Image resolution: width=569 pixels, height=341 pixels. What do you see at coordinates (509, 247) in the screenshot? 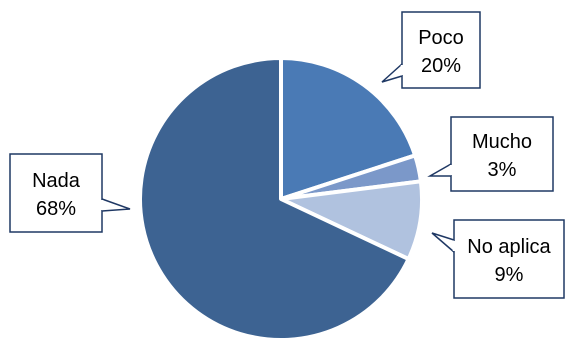
I see `slice-label: No aplica` at bounding box center [509, 247].